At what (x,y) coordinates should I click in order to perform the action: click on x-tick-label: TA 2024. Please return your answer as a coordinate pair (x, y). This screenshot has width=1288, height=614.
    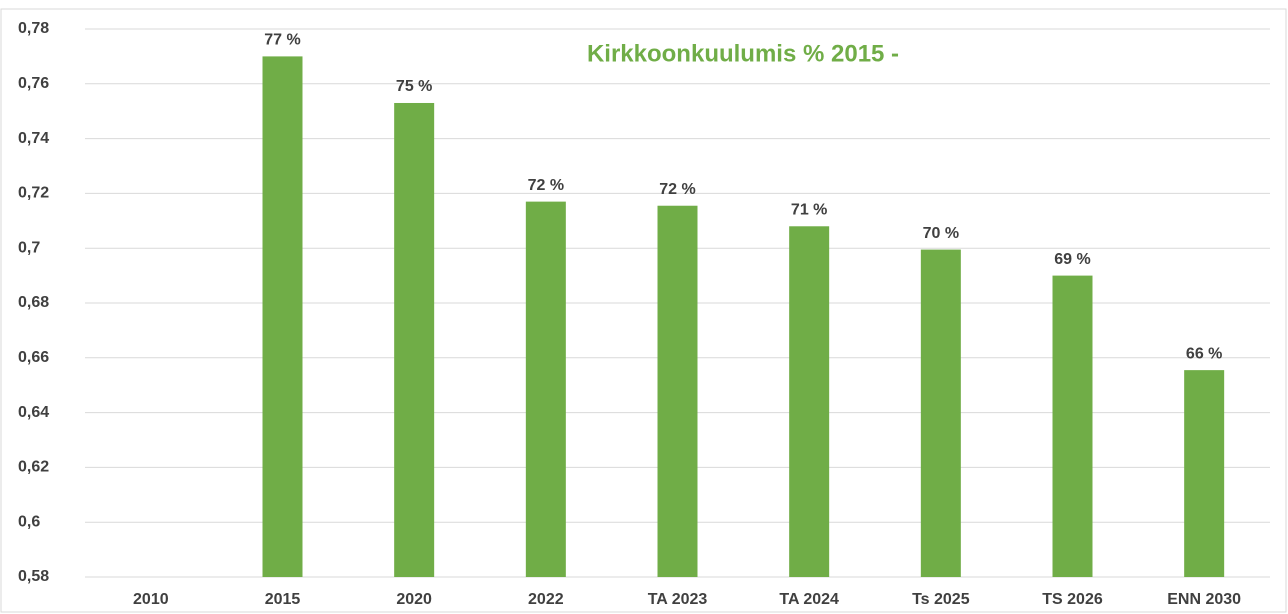
    Looking at the image, I should click on (809, 599).